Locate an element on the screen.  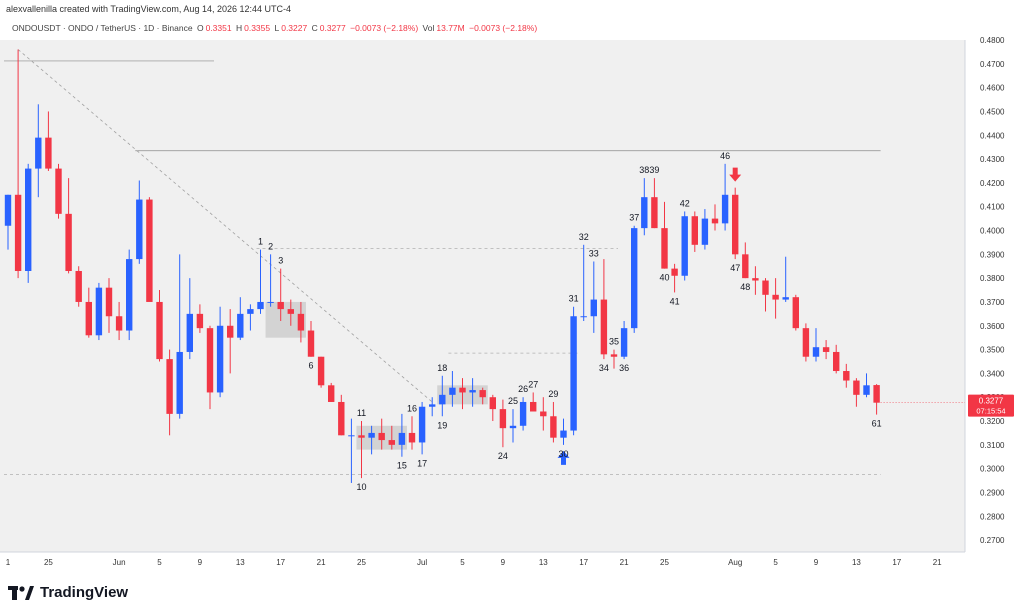
time-axis: 1 25 Jun 5 9 13 17 21 25 Jul 5 9 13 17 21 25 Aug 5 9 13 17 21 is located at coordinates (482, 559).